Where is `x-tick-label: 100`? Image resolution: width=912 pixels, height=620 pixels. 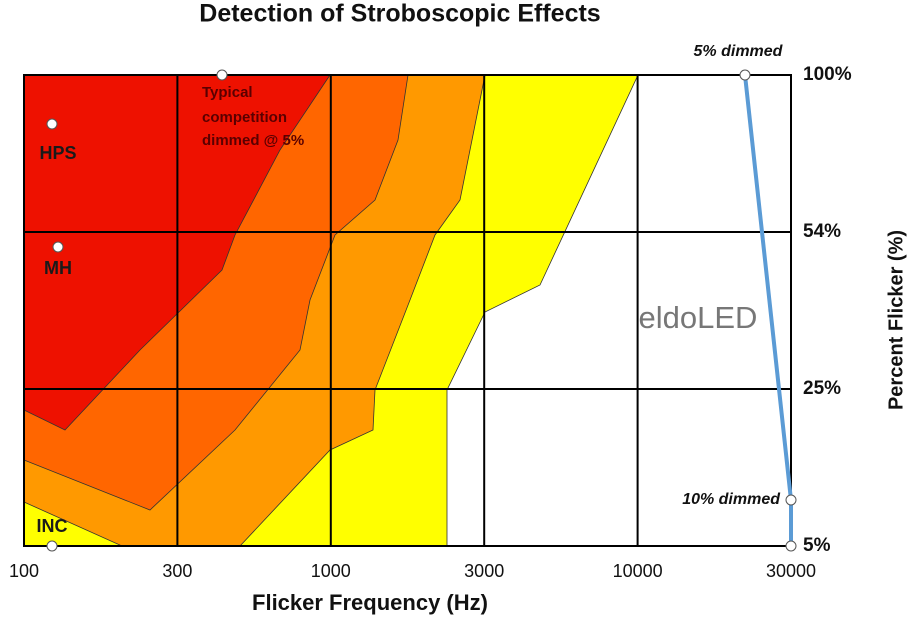 x-tick-label: 100 is located at coordinates (24, 571).